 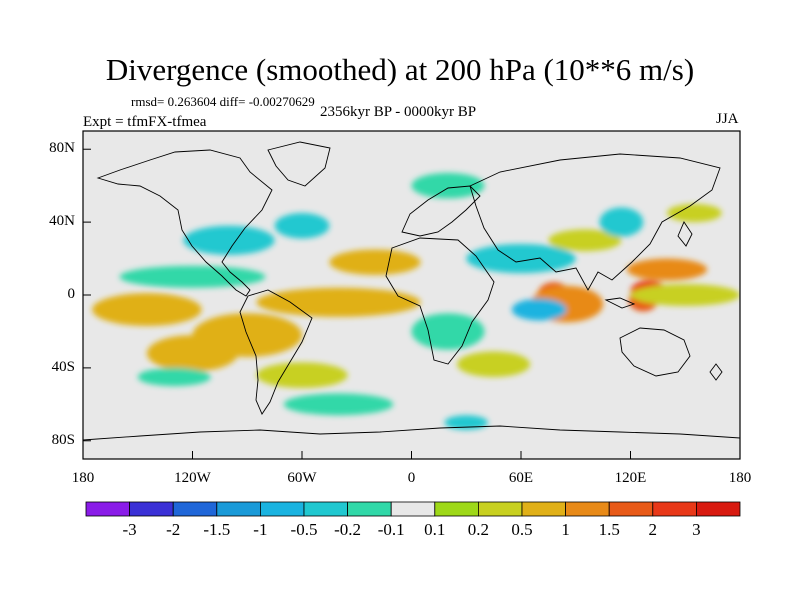 I want to click on colorbar-label: 1, so click(x=565, y=529).